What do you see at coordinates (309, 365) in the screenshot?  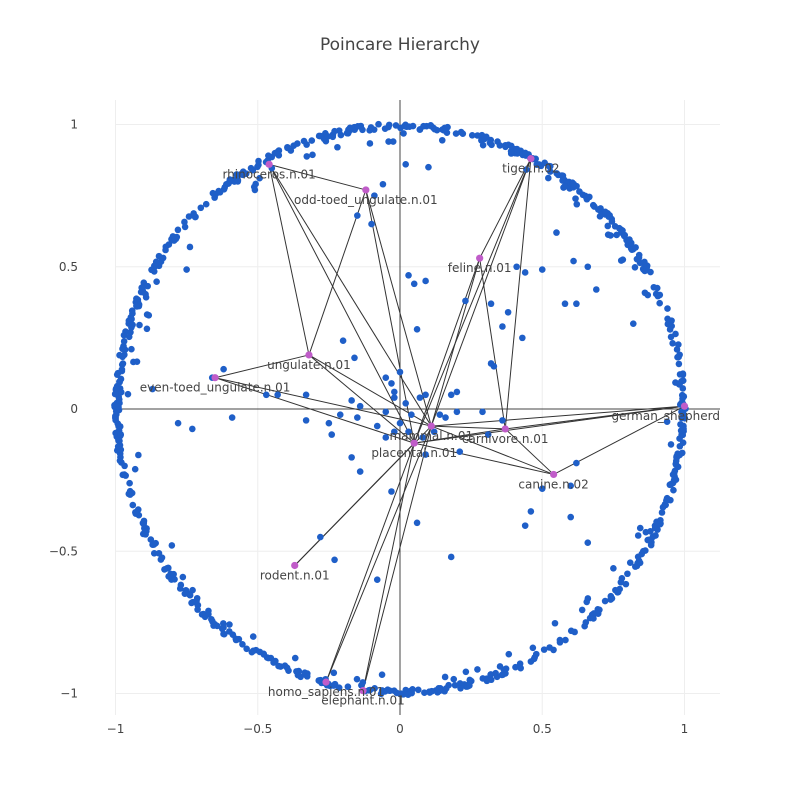 I see `node-label: ungulate.n.01` at bounding box center [309, 365].